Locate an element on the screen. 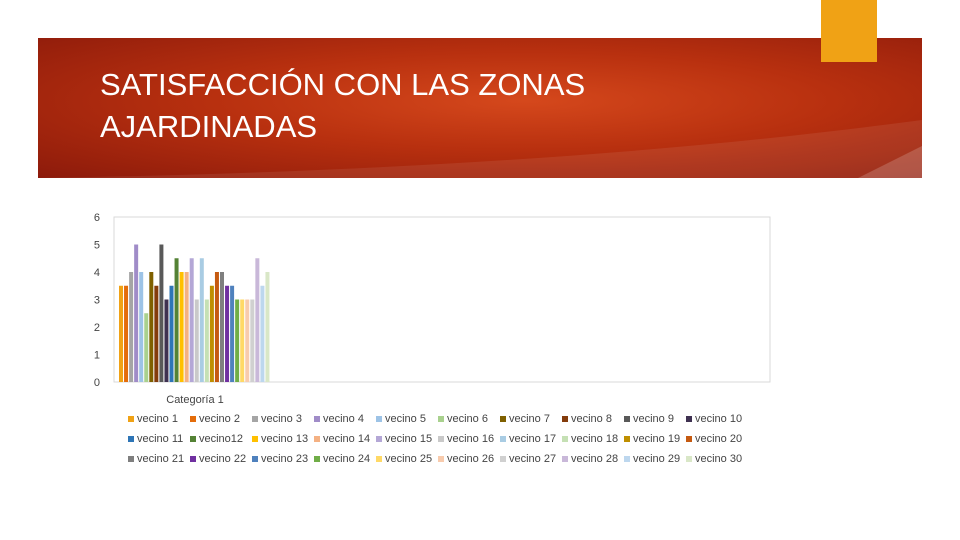  legend-label: vecino 2 is located at coordinates (219, 419).